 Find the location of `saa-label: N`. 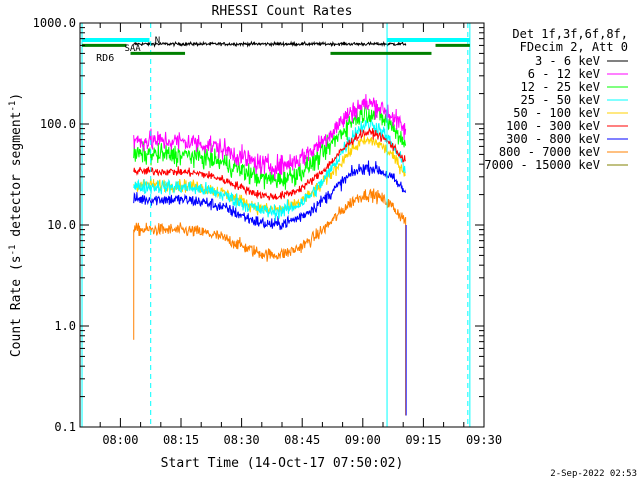

saa-label: N is located at coordinates (157, 41).